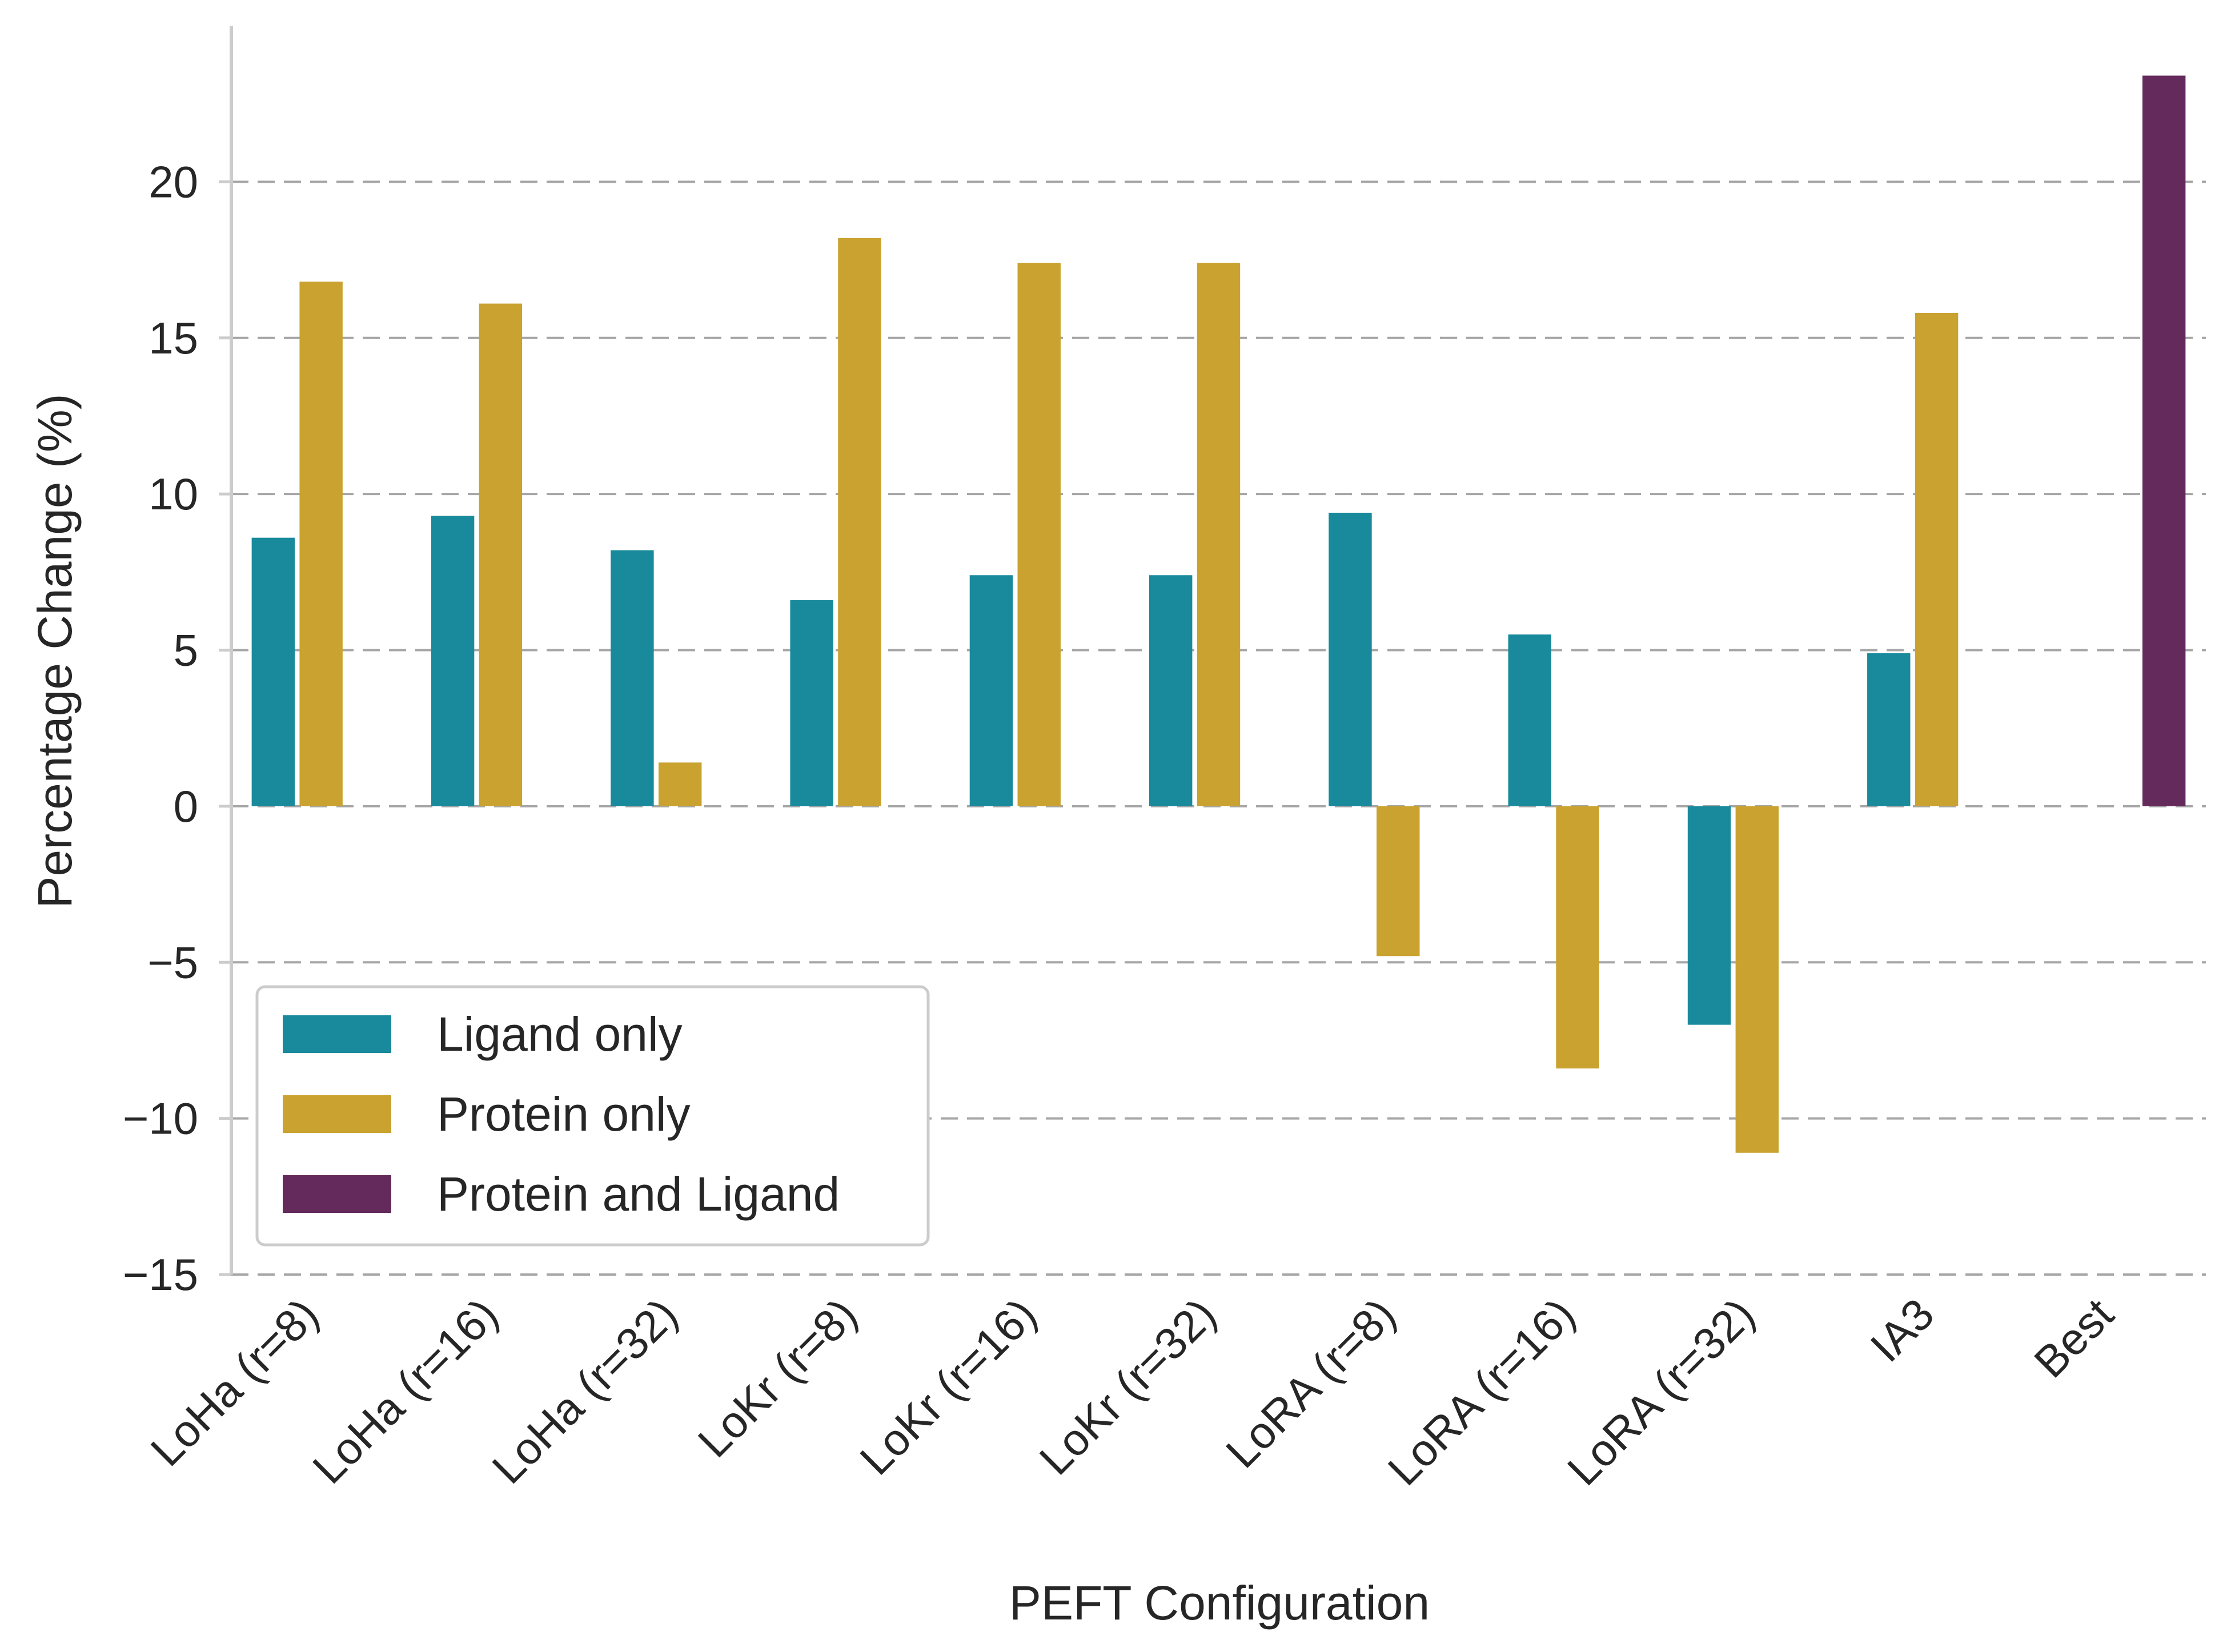 Image resolution: width=2223 pixels, height=1652 pixels. Describe the element at coordinates (564, 1114) in the screenshot. I see `legend-label: Protein only` at that location.